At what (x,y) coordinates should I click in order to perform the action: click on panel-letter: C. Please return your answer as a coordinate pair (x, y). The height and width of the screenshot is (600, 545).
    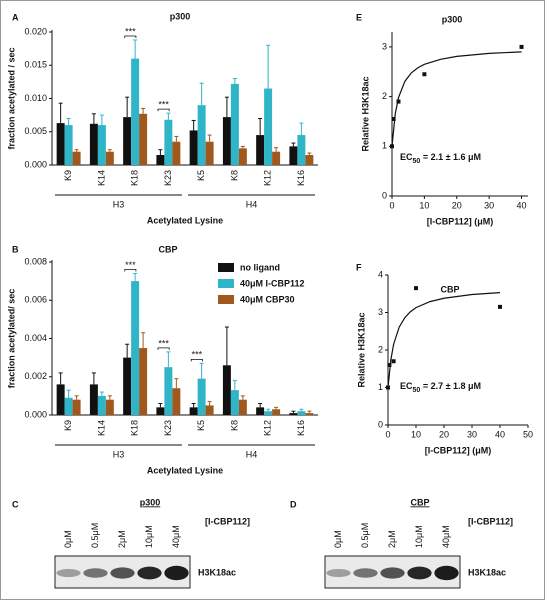
    Looking at the image, I should click on (15, 504).